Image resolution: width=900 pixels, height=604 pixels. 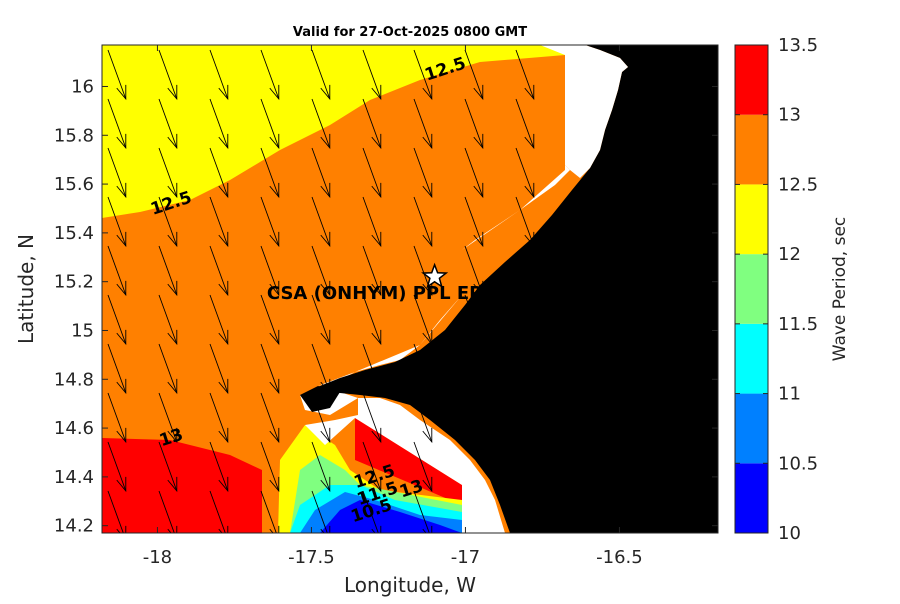 What do you see at coordinates (74, 526) in the screenshot?
I see `y-tick-label: 14.2` at bounding box center [74, 526].